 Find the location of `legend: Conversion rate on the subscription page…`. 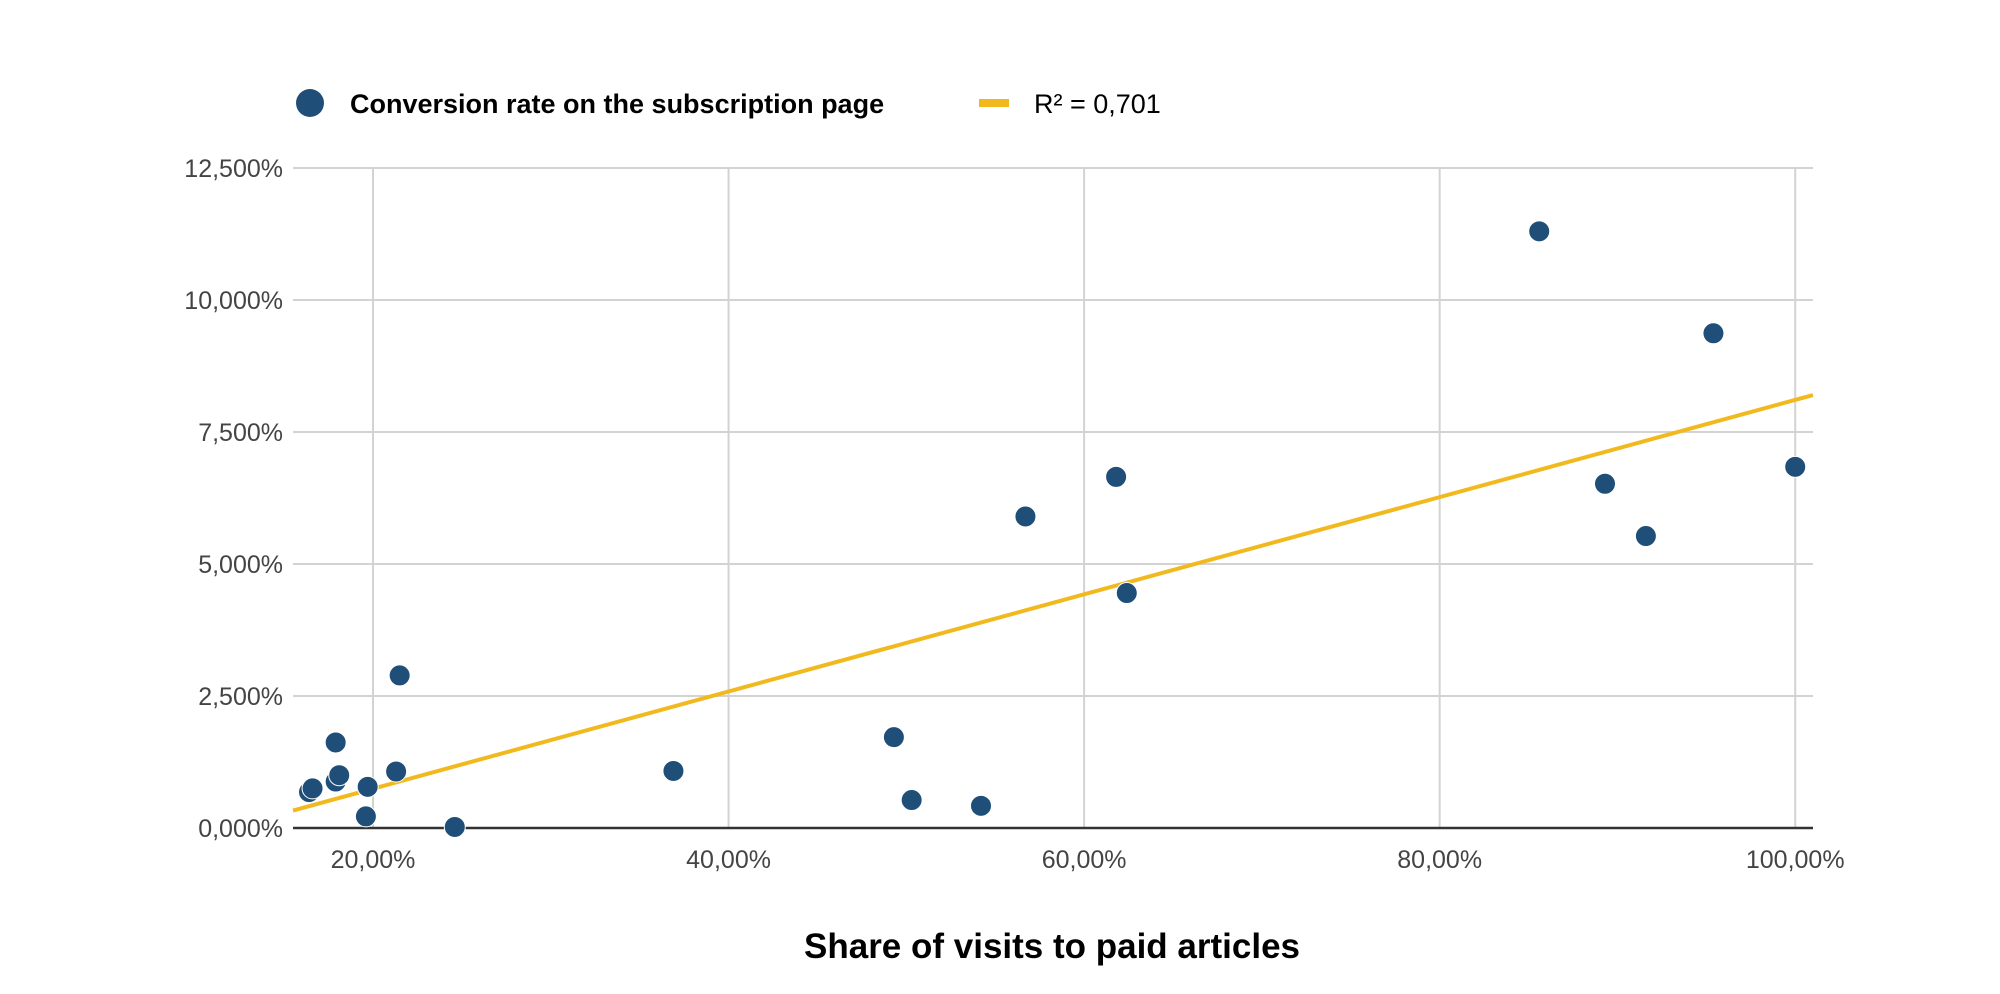

legend: Conversion rate on the subscription page… is located at coordinates (728, 104).